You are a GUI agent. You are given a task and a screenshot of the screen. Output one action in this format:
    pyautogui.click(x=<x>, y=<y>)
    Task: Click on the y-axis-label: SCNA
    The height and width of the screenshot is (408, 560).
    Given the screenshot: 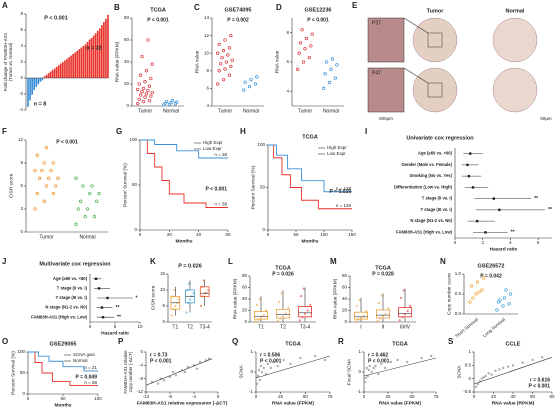 What is the action you would take?
    pyautogui.click(x=459, y=372)
    